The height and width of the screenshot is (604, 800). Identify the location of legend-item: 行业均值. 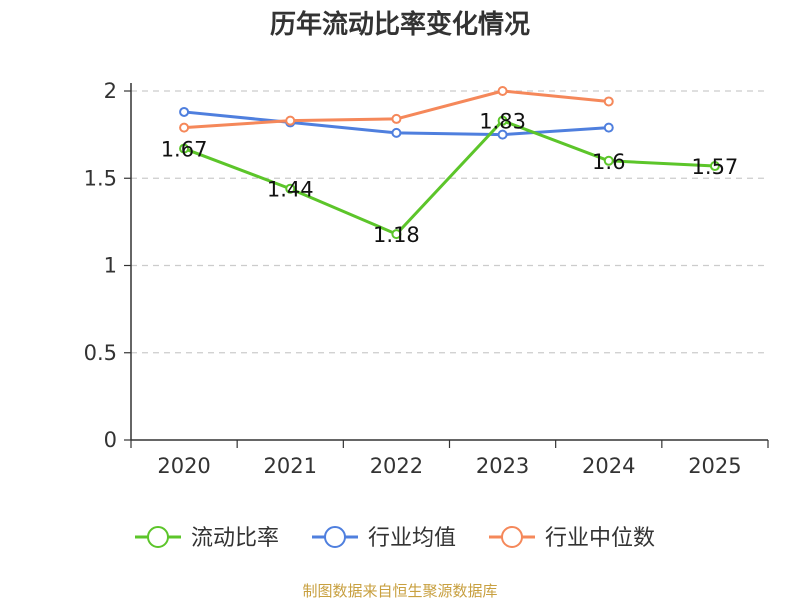
(384, 538).